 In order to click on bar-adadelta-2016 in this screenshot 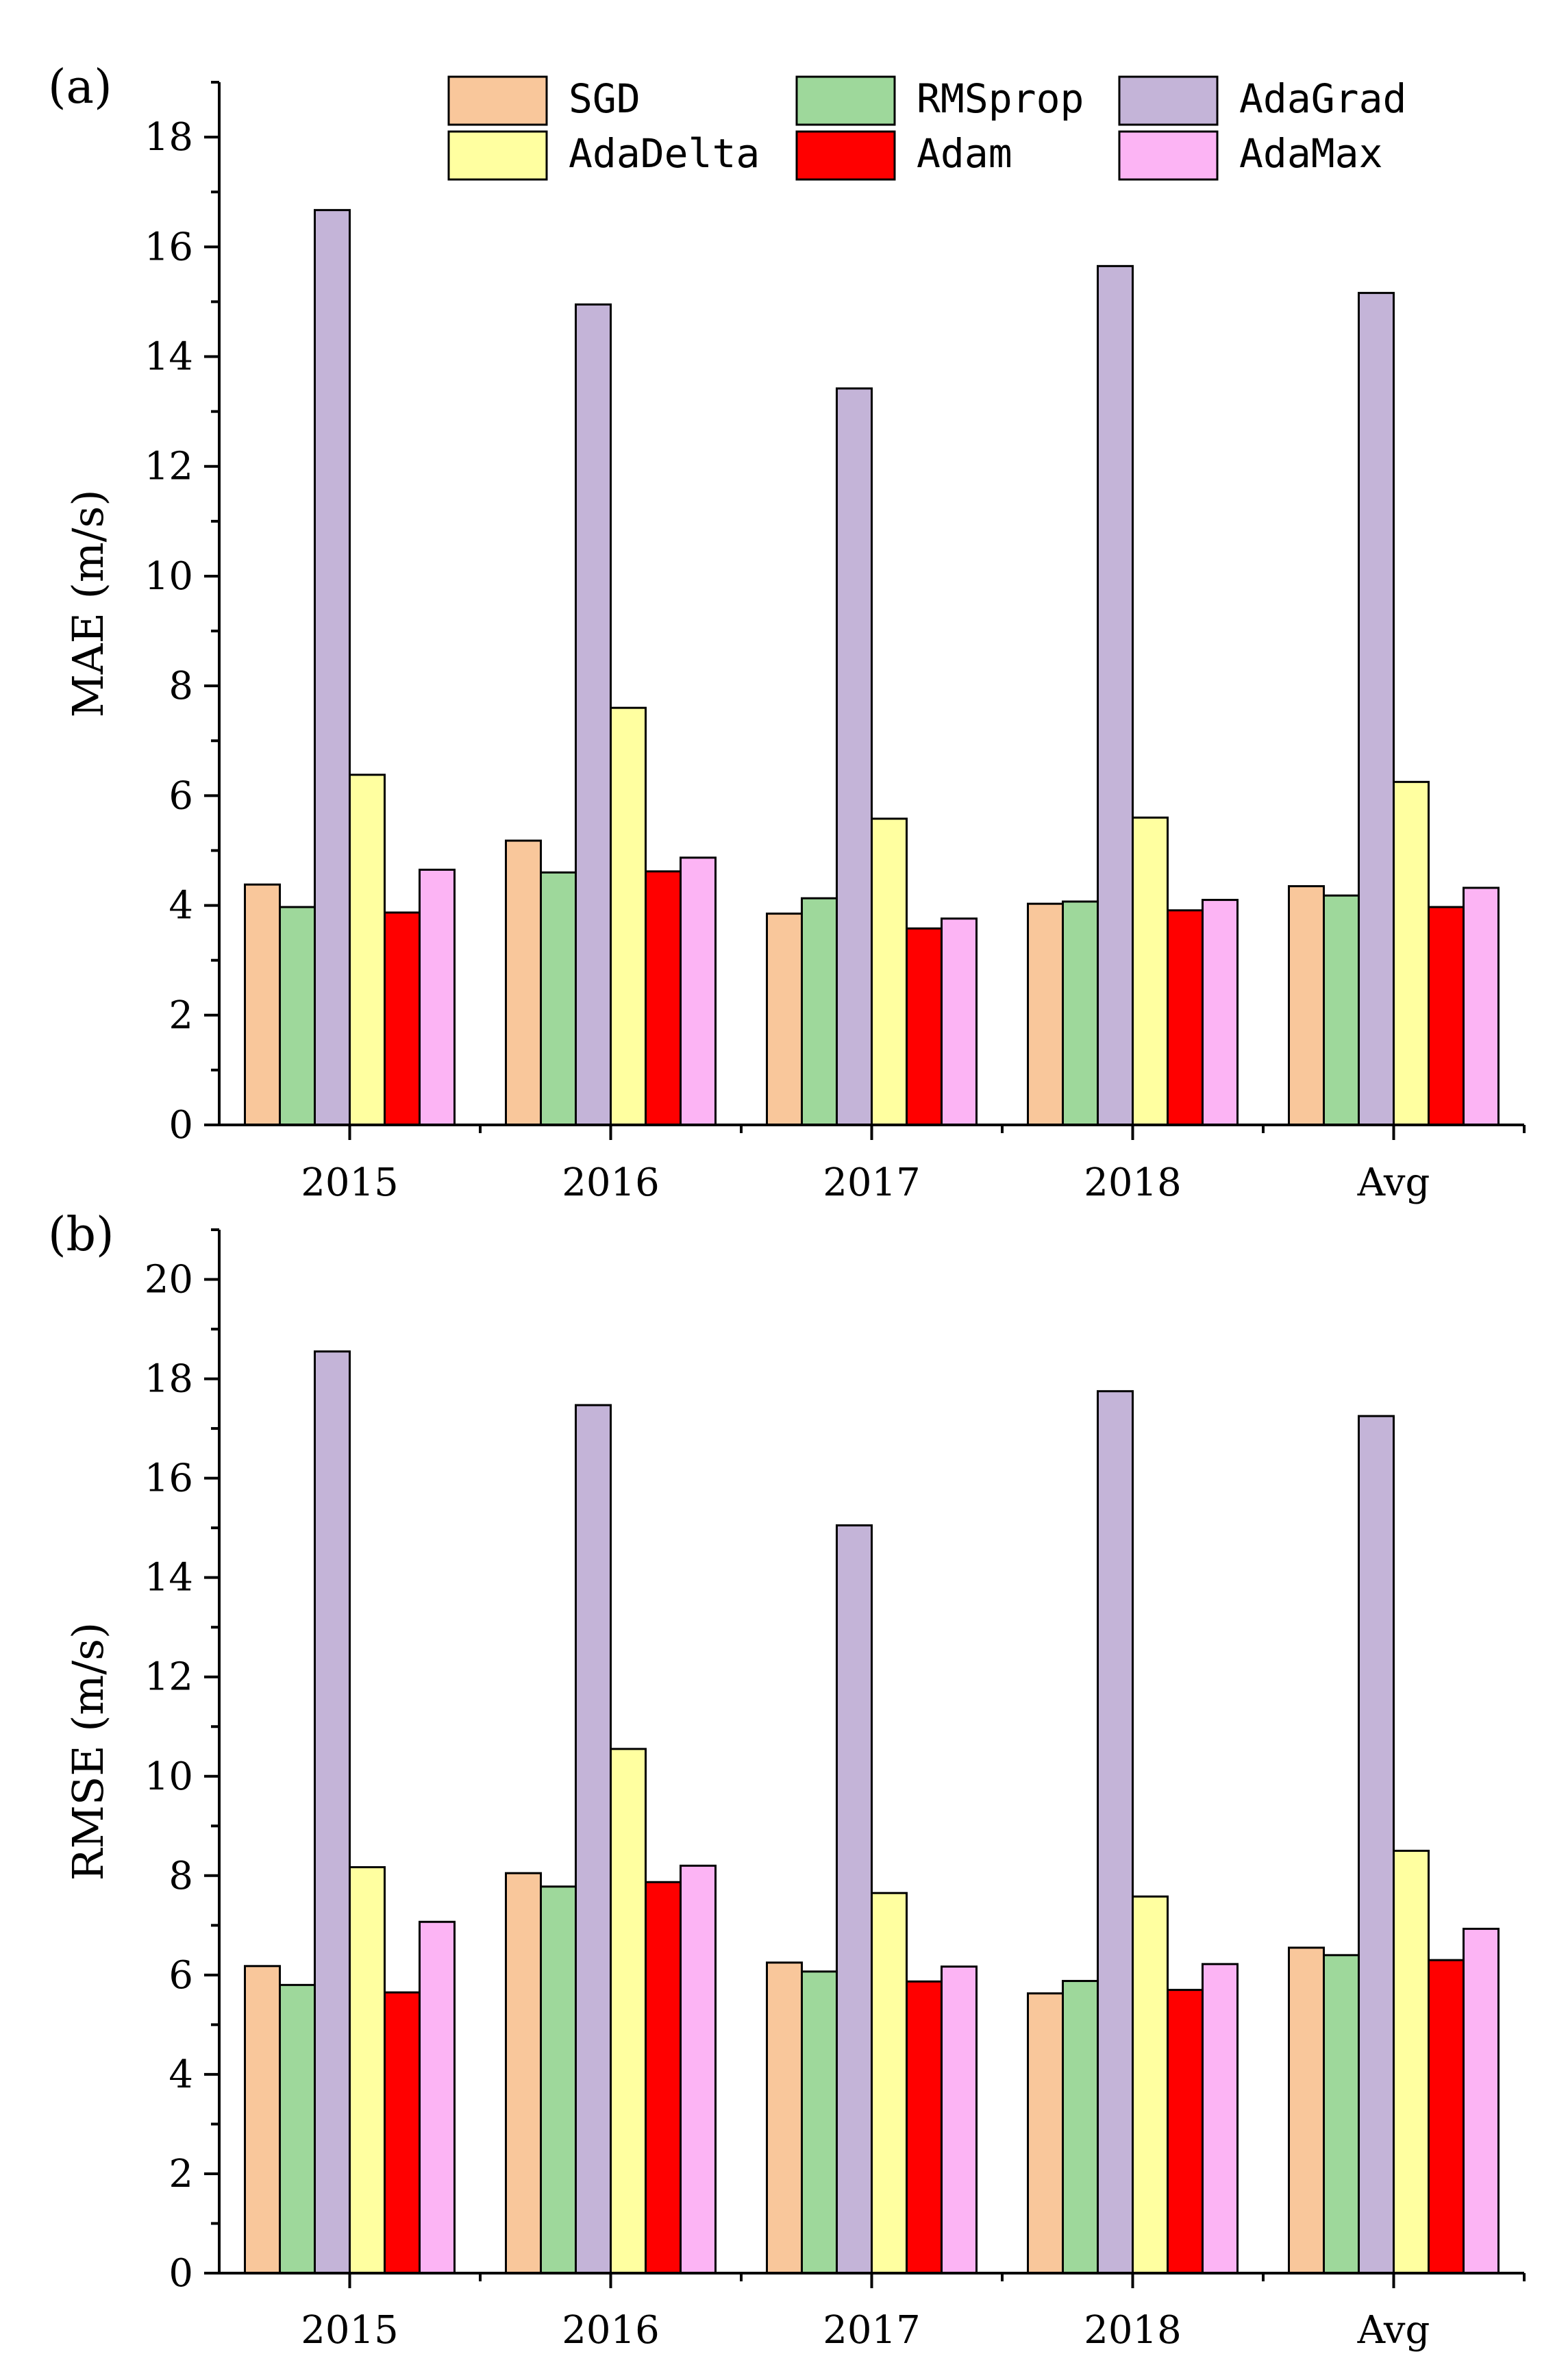, I will do `click(628, 2011)`.